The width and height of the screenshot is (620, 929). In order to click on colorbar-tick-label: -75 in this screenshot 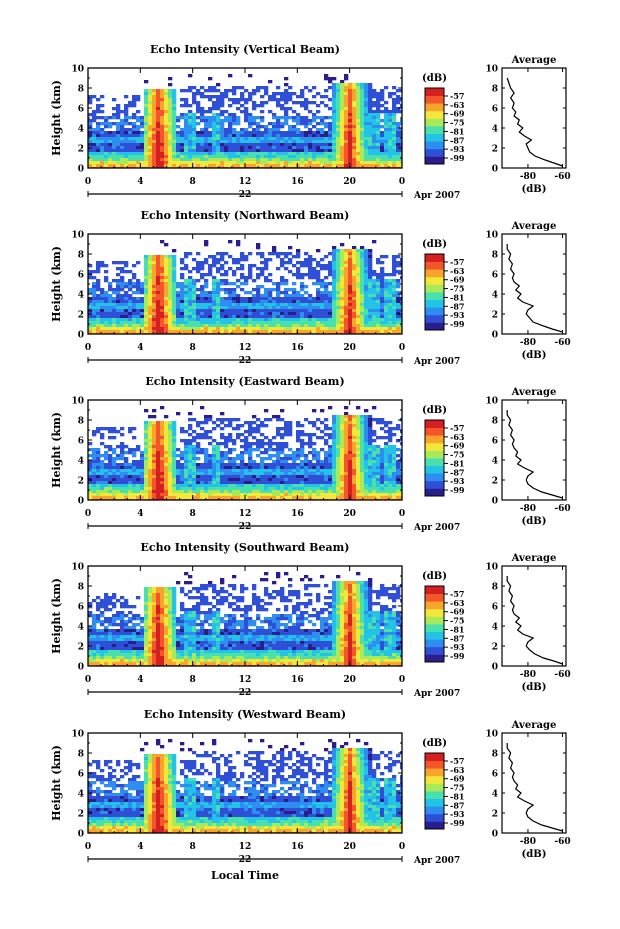, I will do `click(457, 289)`.